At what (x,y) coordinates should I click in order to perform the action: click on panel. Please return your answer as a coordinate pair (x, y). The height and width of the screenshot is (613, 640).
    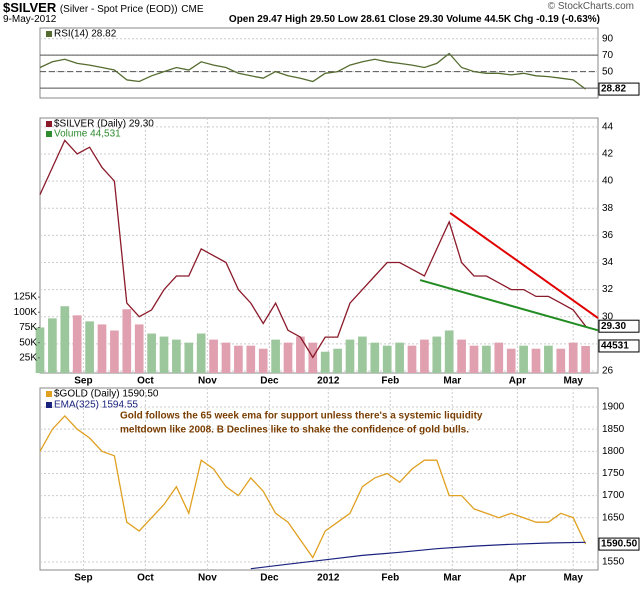
    Looking at the image, I should click on (319, 63).